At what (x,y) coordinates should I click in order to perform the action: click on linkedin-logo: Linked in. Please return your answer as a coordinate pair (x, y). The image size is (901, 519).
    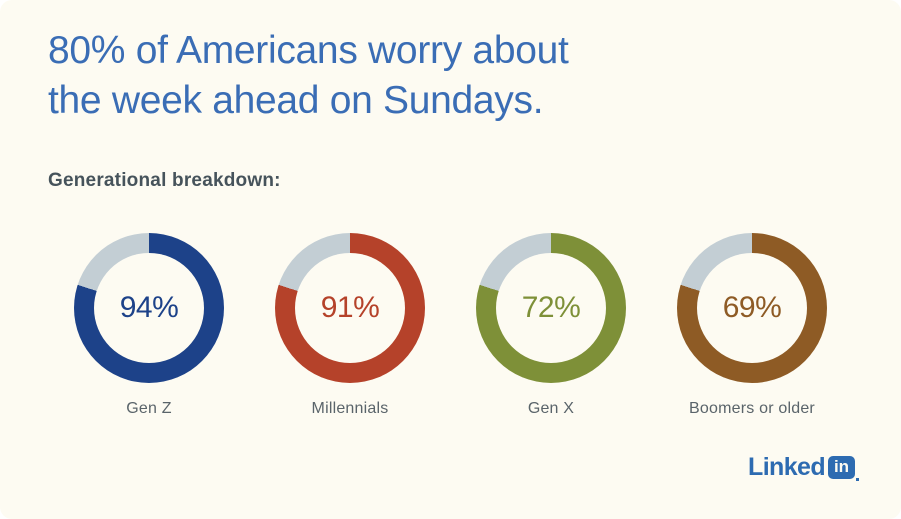
    Looking at the image, I should click on (803, 467).